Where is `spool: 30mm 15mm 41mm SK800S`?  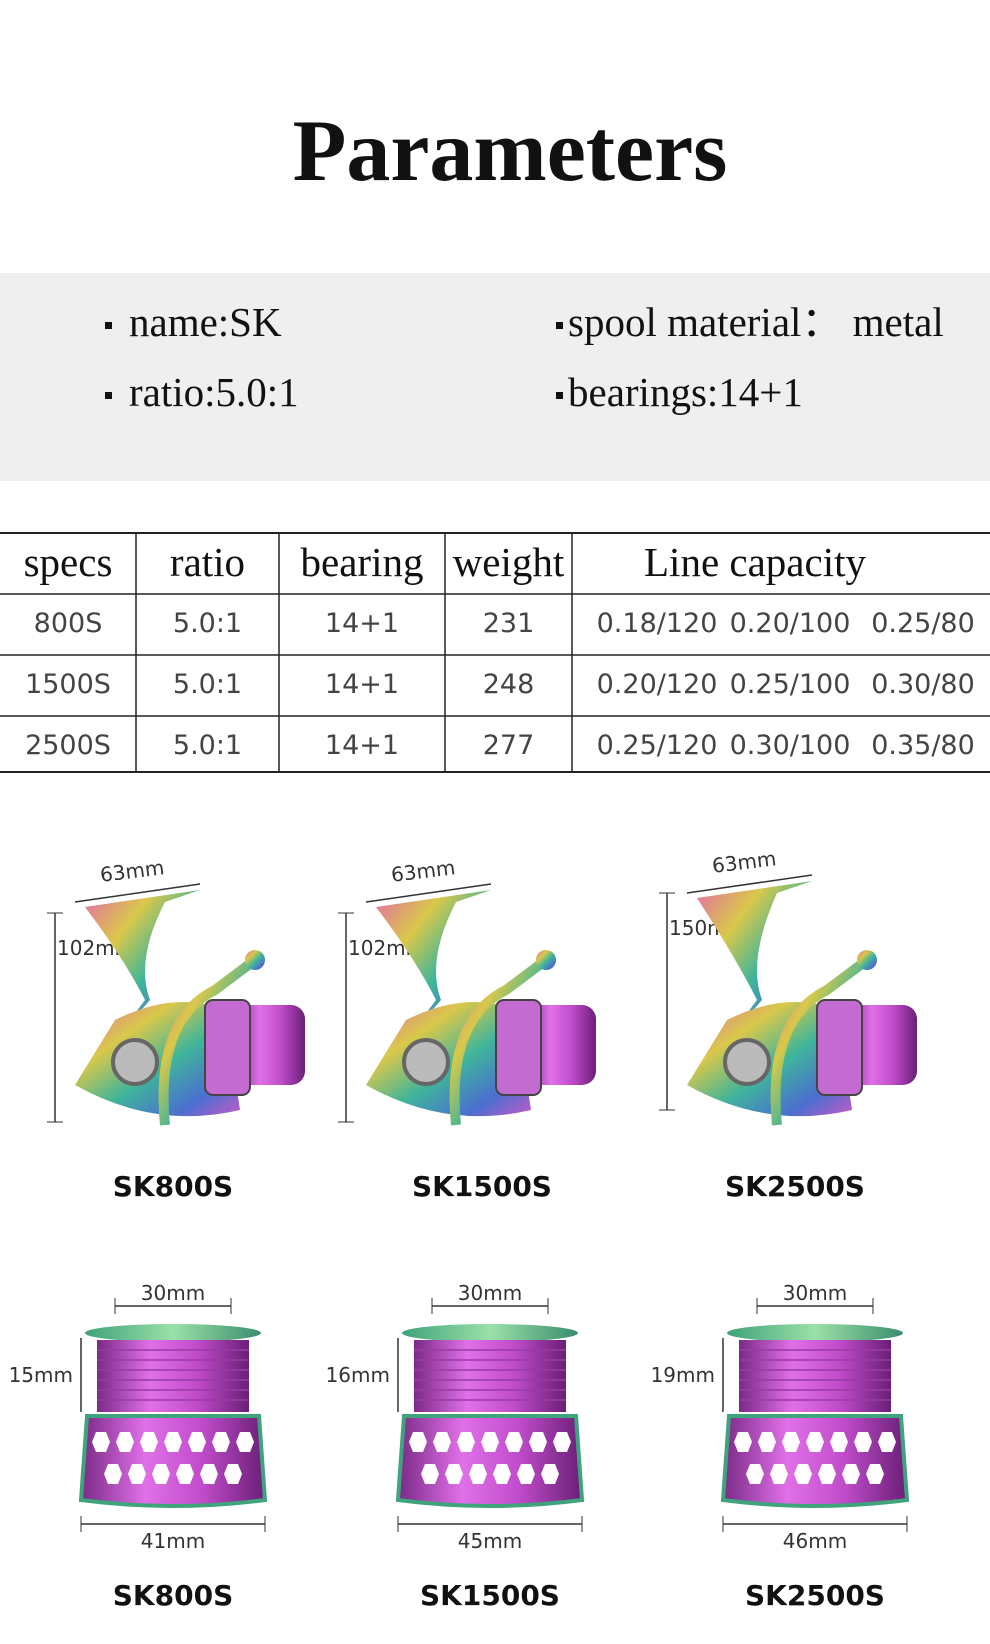 spool: 30mm 15mm 41mm SK800S is located at coordinates (138, 1446).